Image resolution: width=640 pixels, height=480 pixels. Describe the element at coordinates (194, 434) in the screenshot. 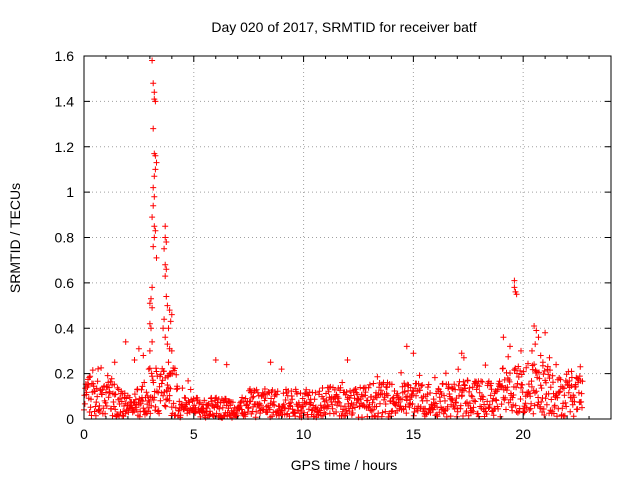

I see `x-tick-label: 5` at that location.